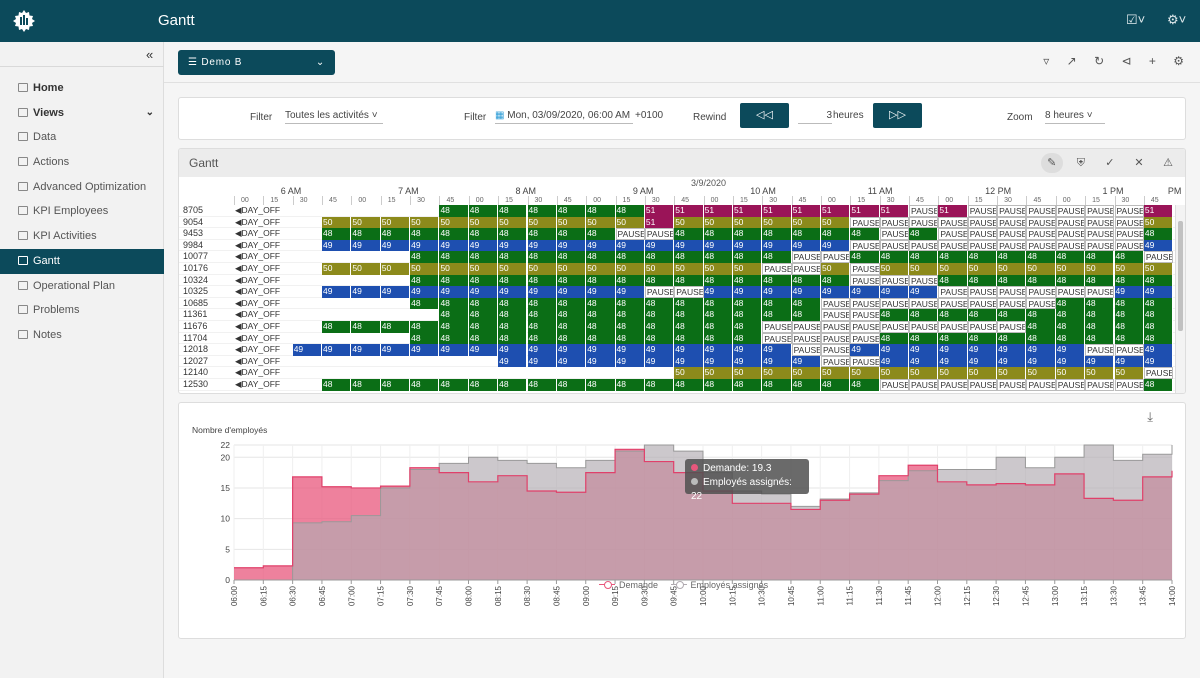  Describe the element at coordinates (1110, 163) in the screenshot. I see `check-icon: ✓` at that location.